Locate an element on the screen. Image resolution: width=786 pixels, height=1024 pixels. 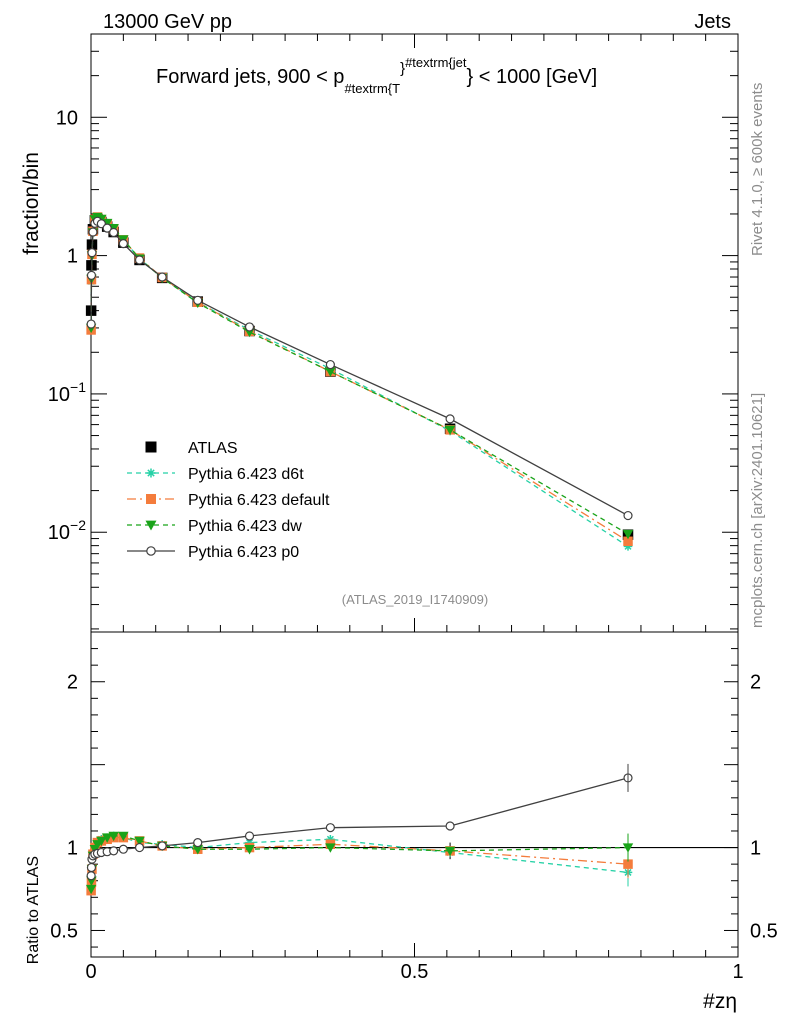
title-brace: } is located at coordinates (402, 68).